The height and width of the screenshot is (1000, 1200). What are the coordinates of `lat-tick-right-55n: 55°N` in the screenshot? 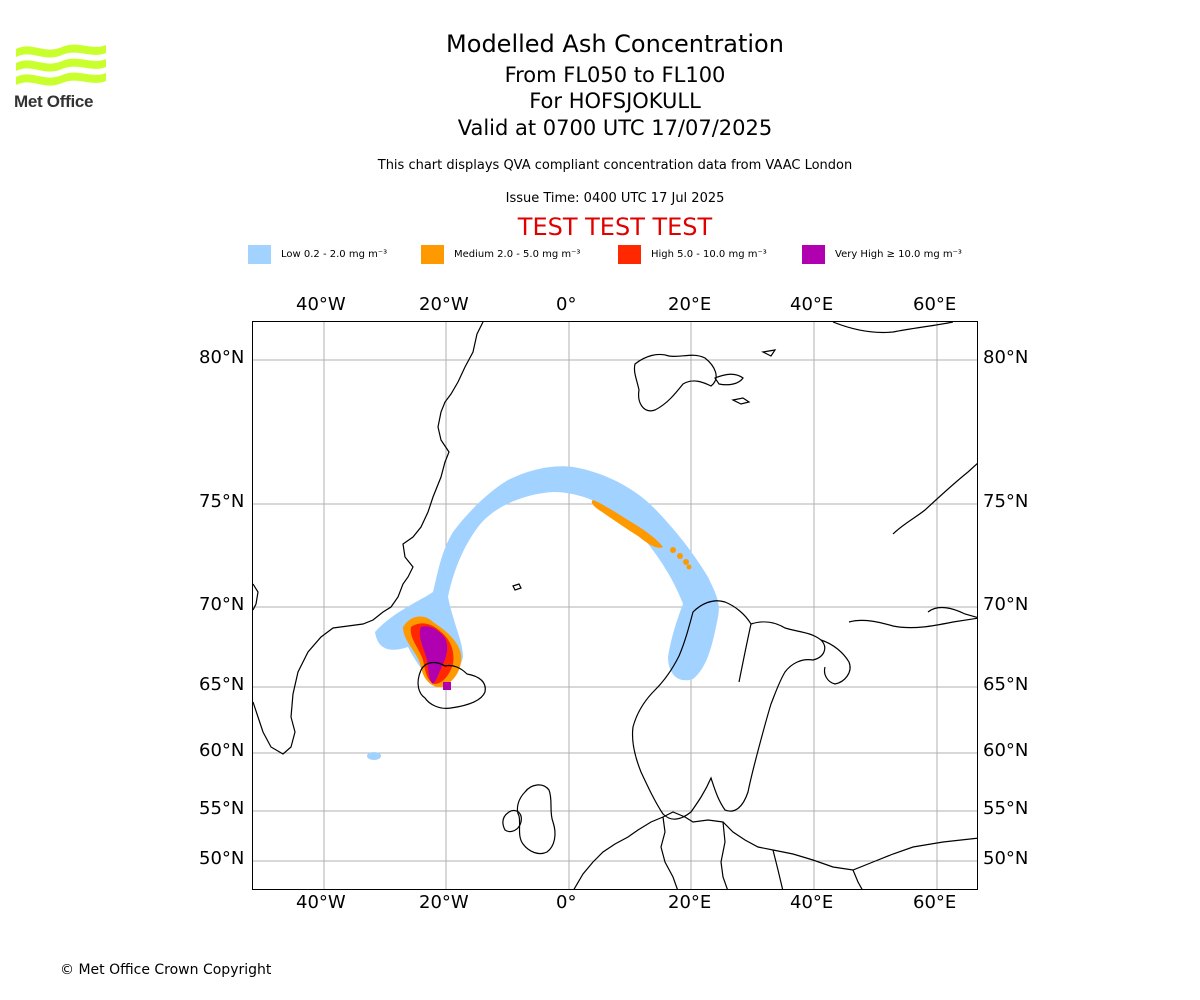 It's located at (1006, 808).